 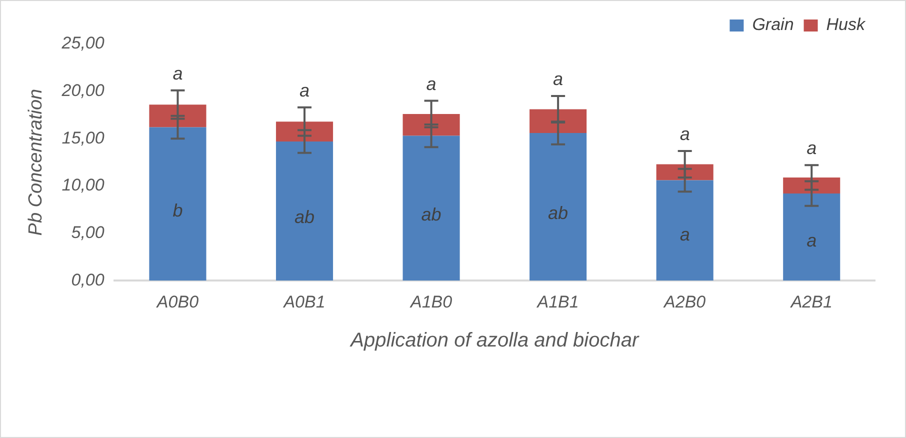 I want to click on y-tick-label: 15,00, so click(x=83, y=138).